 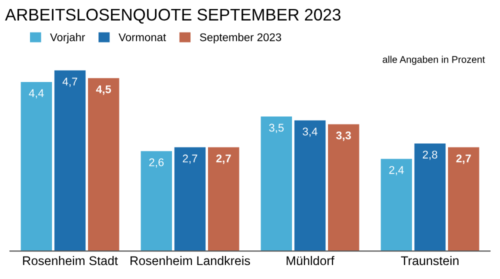 What do you see at coordinates (429, 261) in the screenshot?
I see `x-tick-label: Traunstein` at bounding box center [429, 261].